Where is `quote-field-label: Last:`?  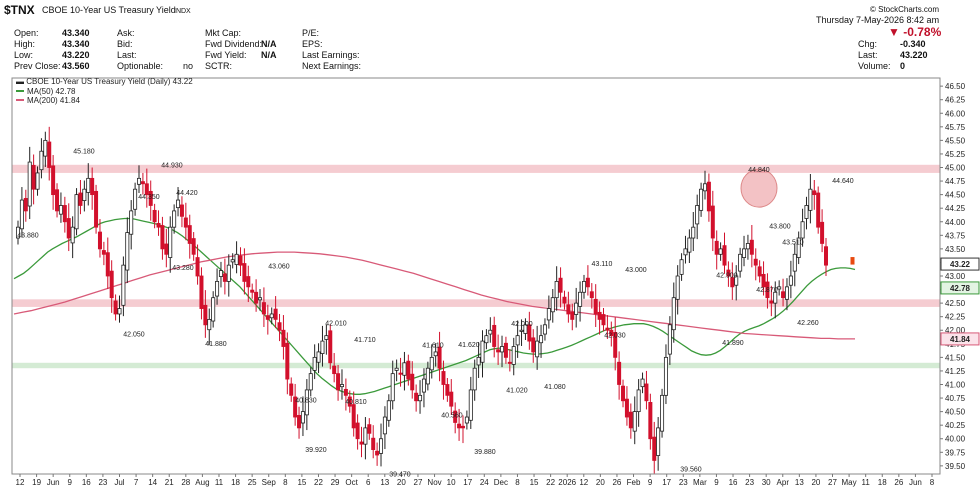
quote-field-label: Last: is located at coordinates (127, 55).